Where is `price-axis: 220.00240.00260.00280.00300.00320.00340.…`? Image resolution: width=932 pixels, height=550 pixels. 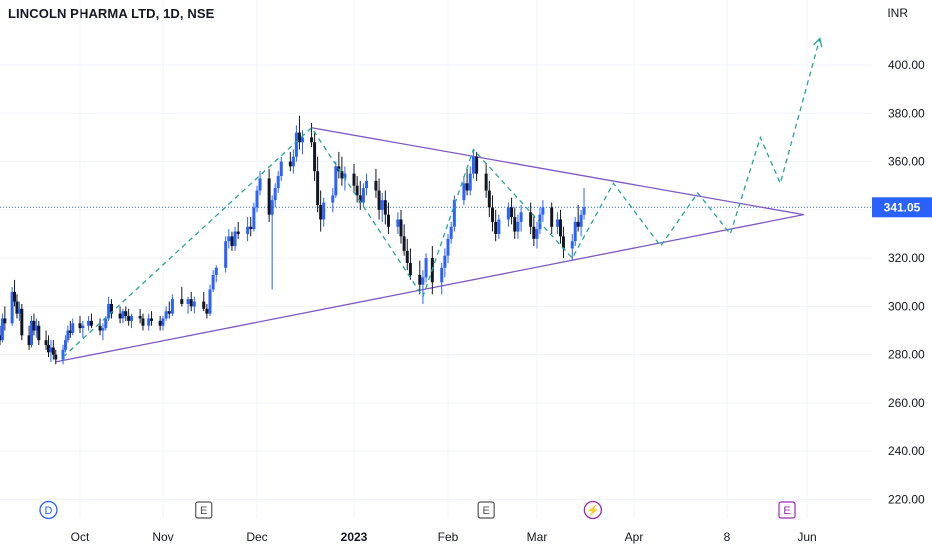 price-axis: 220.00240.00260.00280.00300.00320.00340.… is located at coordinates (906, 282).